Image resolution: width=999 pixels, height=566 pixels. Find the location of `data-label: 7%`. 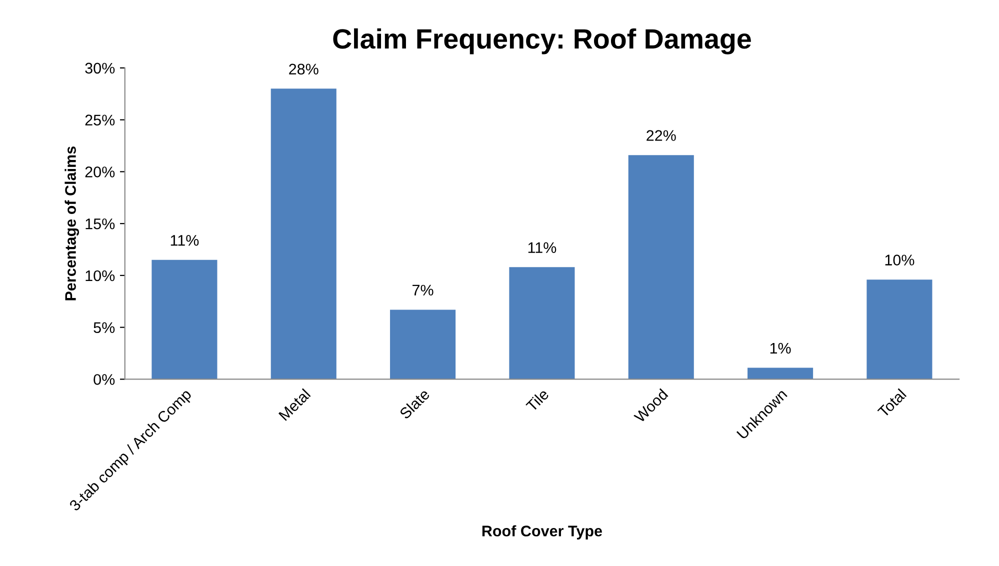

data-label: 7% is located at coordinates (423, 290).